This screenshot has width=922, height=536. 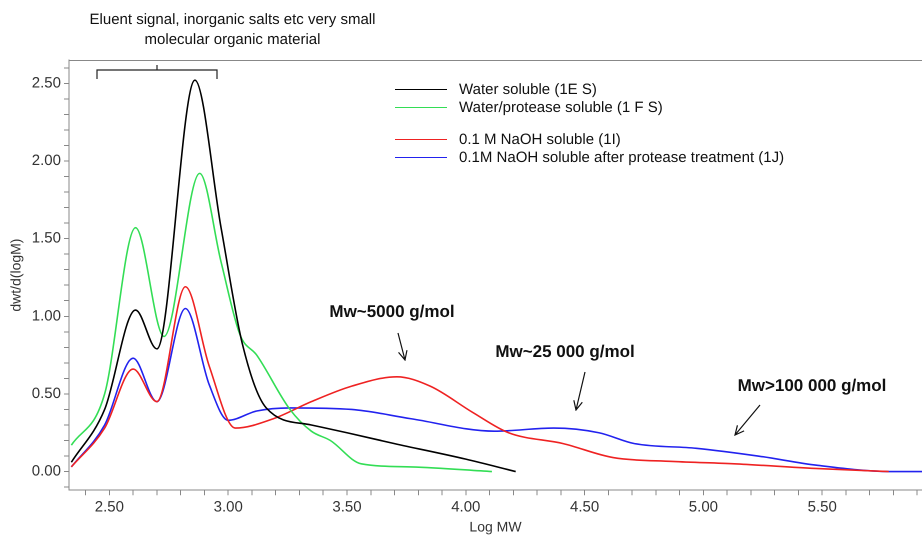 I want to click on text: Eluent signal, inorganic salts etc very small molecular organic material, so click(x=232, y=30).